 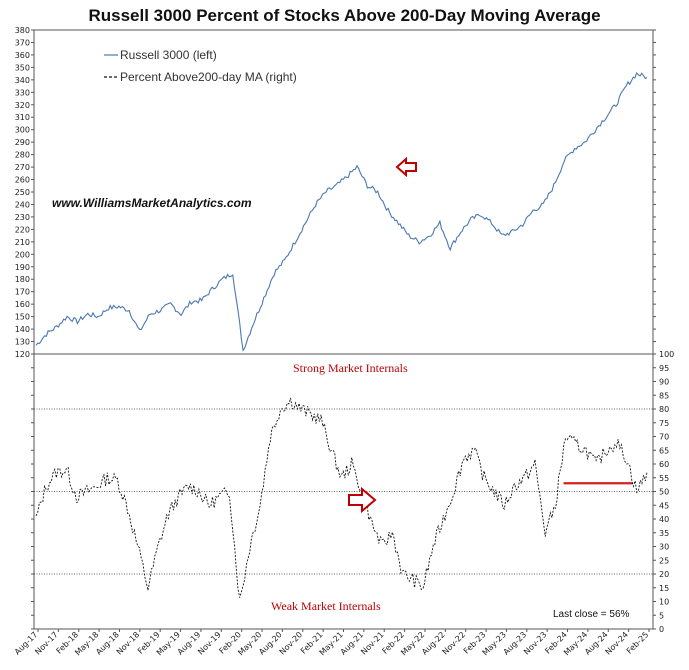 What do you see at coordinates (638, 643) in the screenshot?
I see `x-tick-label: Feb-25` at bounding box center [638, 643].